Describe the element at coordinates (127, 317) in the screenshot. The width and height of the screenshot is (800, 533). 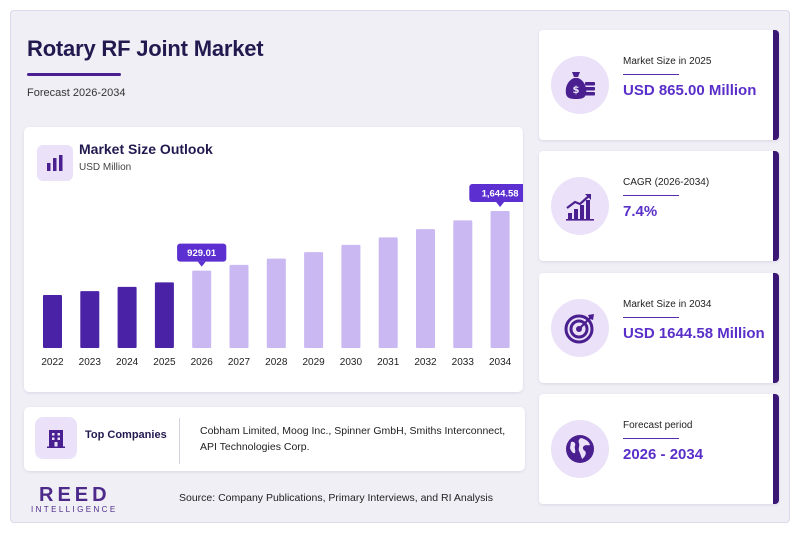
I see `bar-2024` at that location.